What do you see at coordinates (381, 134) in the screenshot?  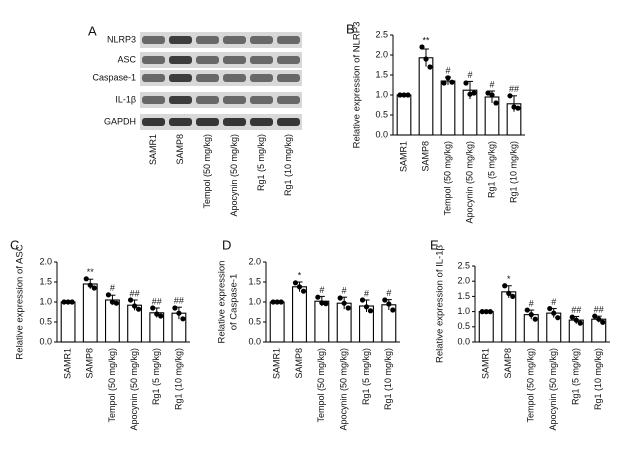 I see `y-tick-label: 0.0` at bounding box center [381, 134].